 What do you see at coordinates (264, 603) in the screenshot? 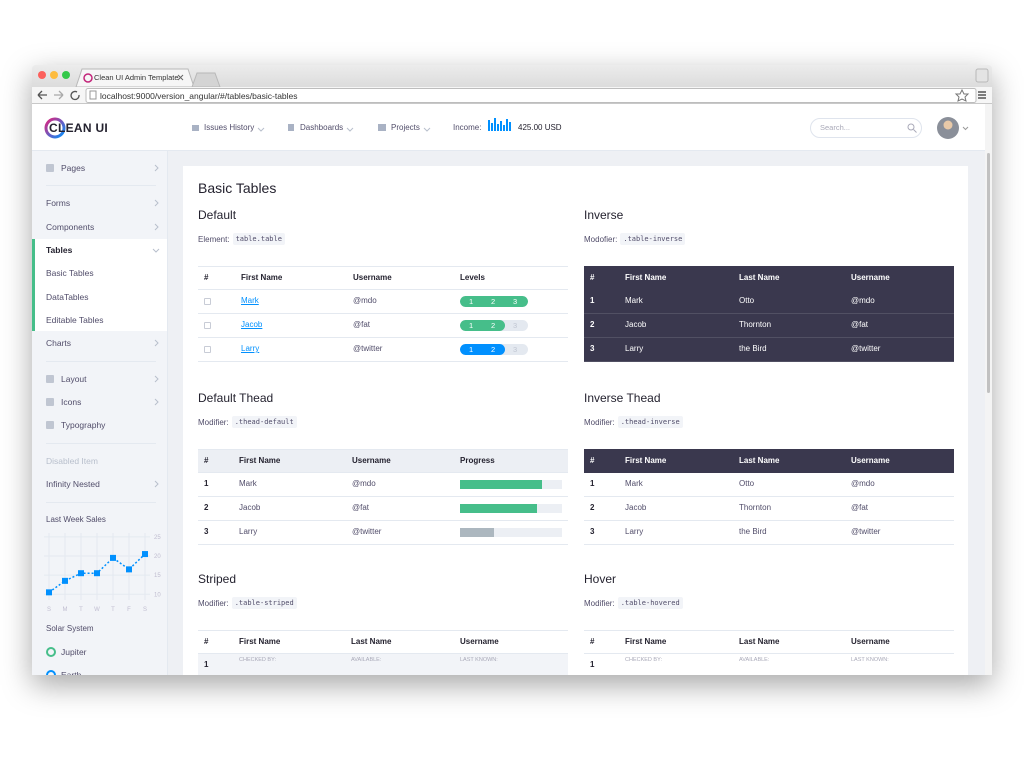
I see `modifier-code: .table-striped` at bounding box center [264, 603].